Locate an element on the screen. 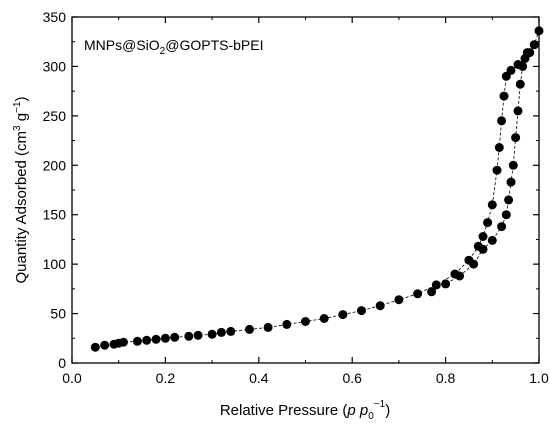 The width and height of the screenshot is (550, 429). x-tick-label: 0.4 is located at coordinates (259, 378).